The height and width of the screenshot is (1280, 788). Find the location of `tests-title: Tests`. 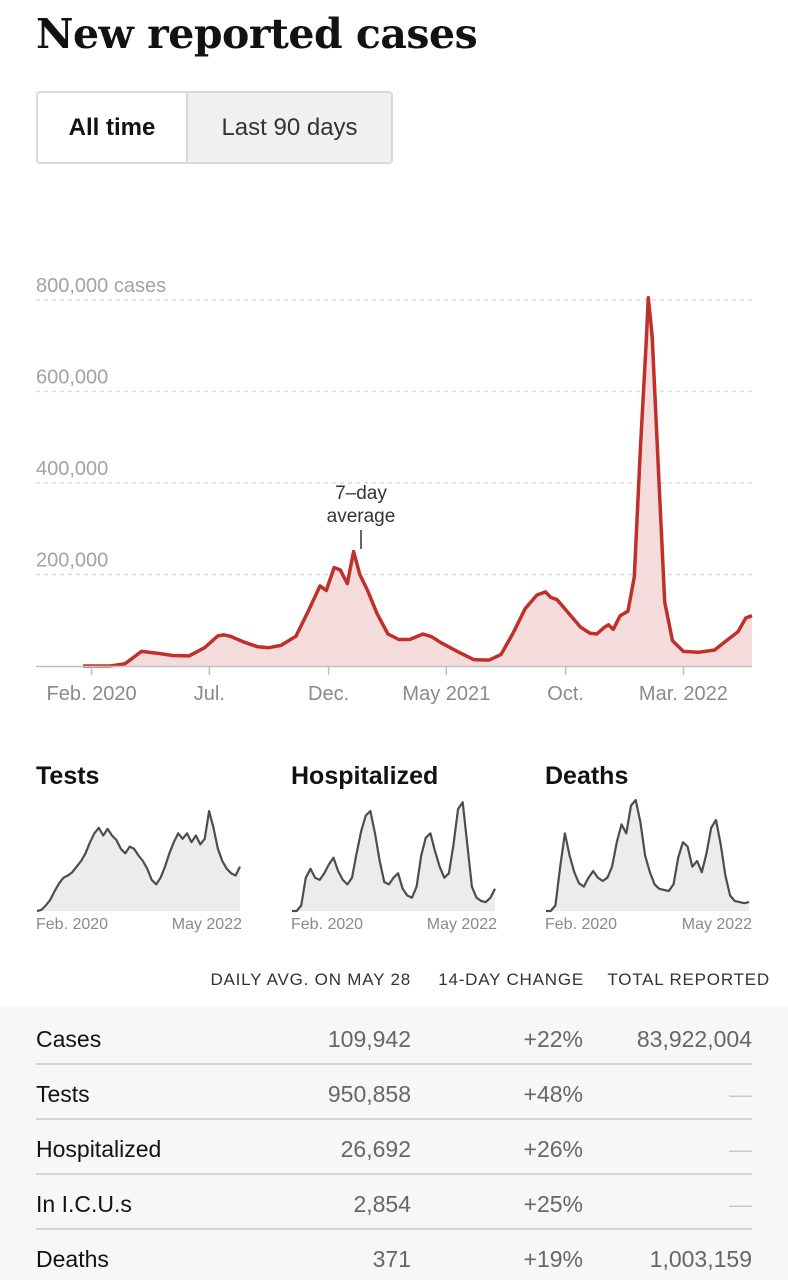

tests-title: Tests is located at coordinates (68, 776).